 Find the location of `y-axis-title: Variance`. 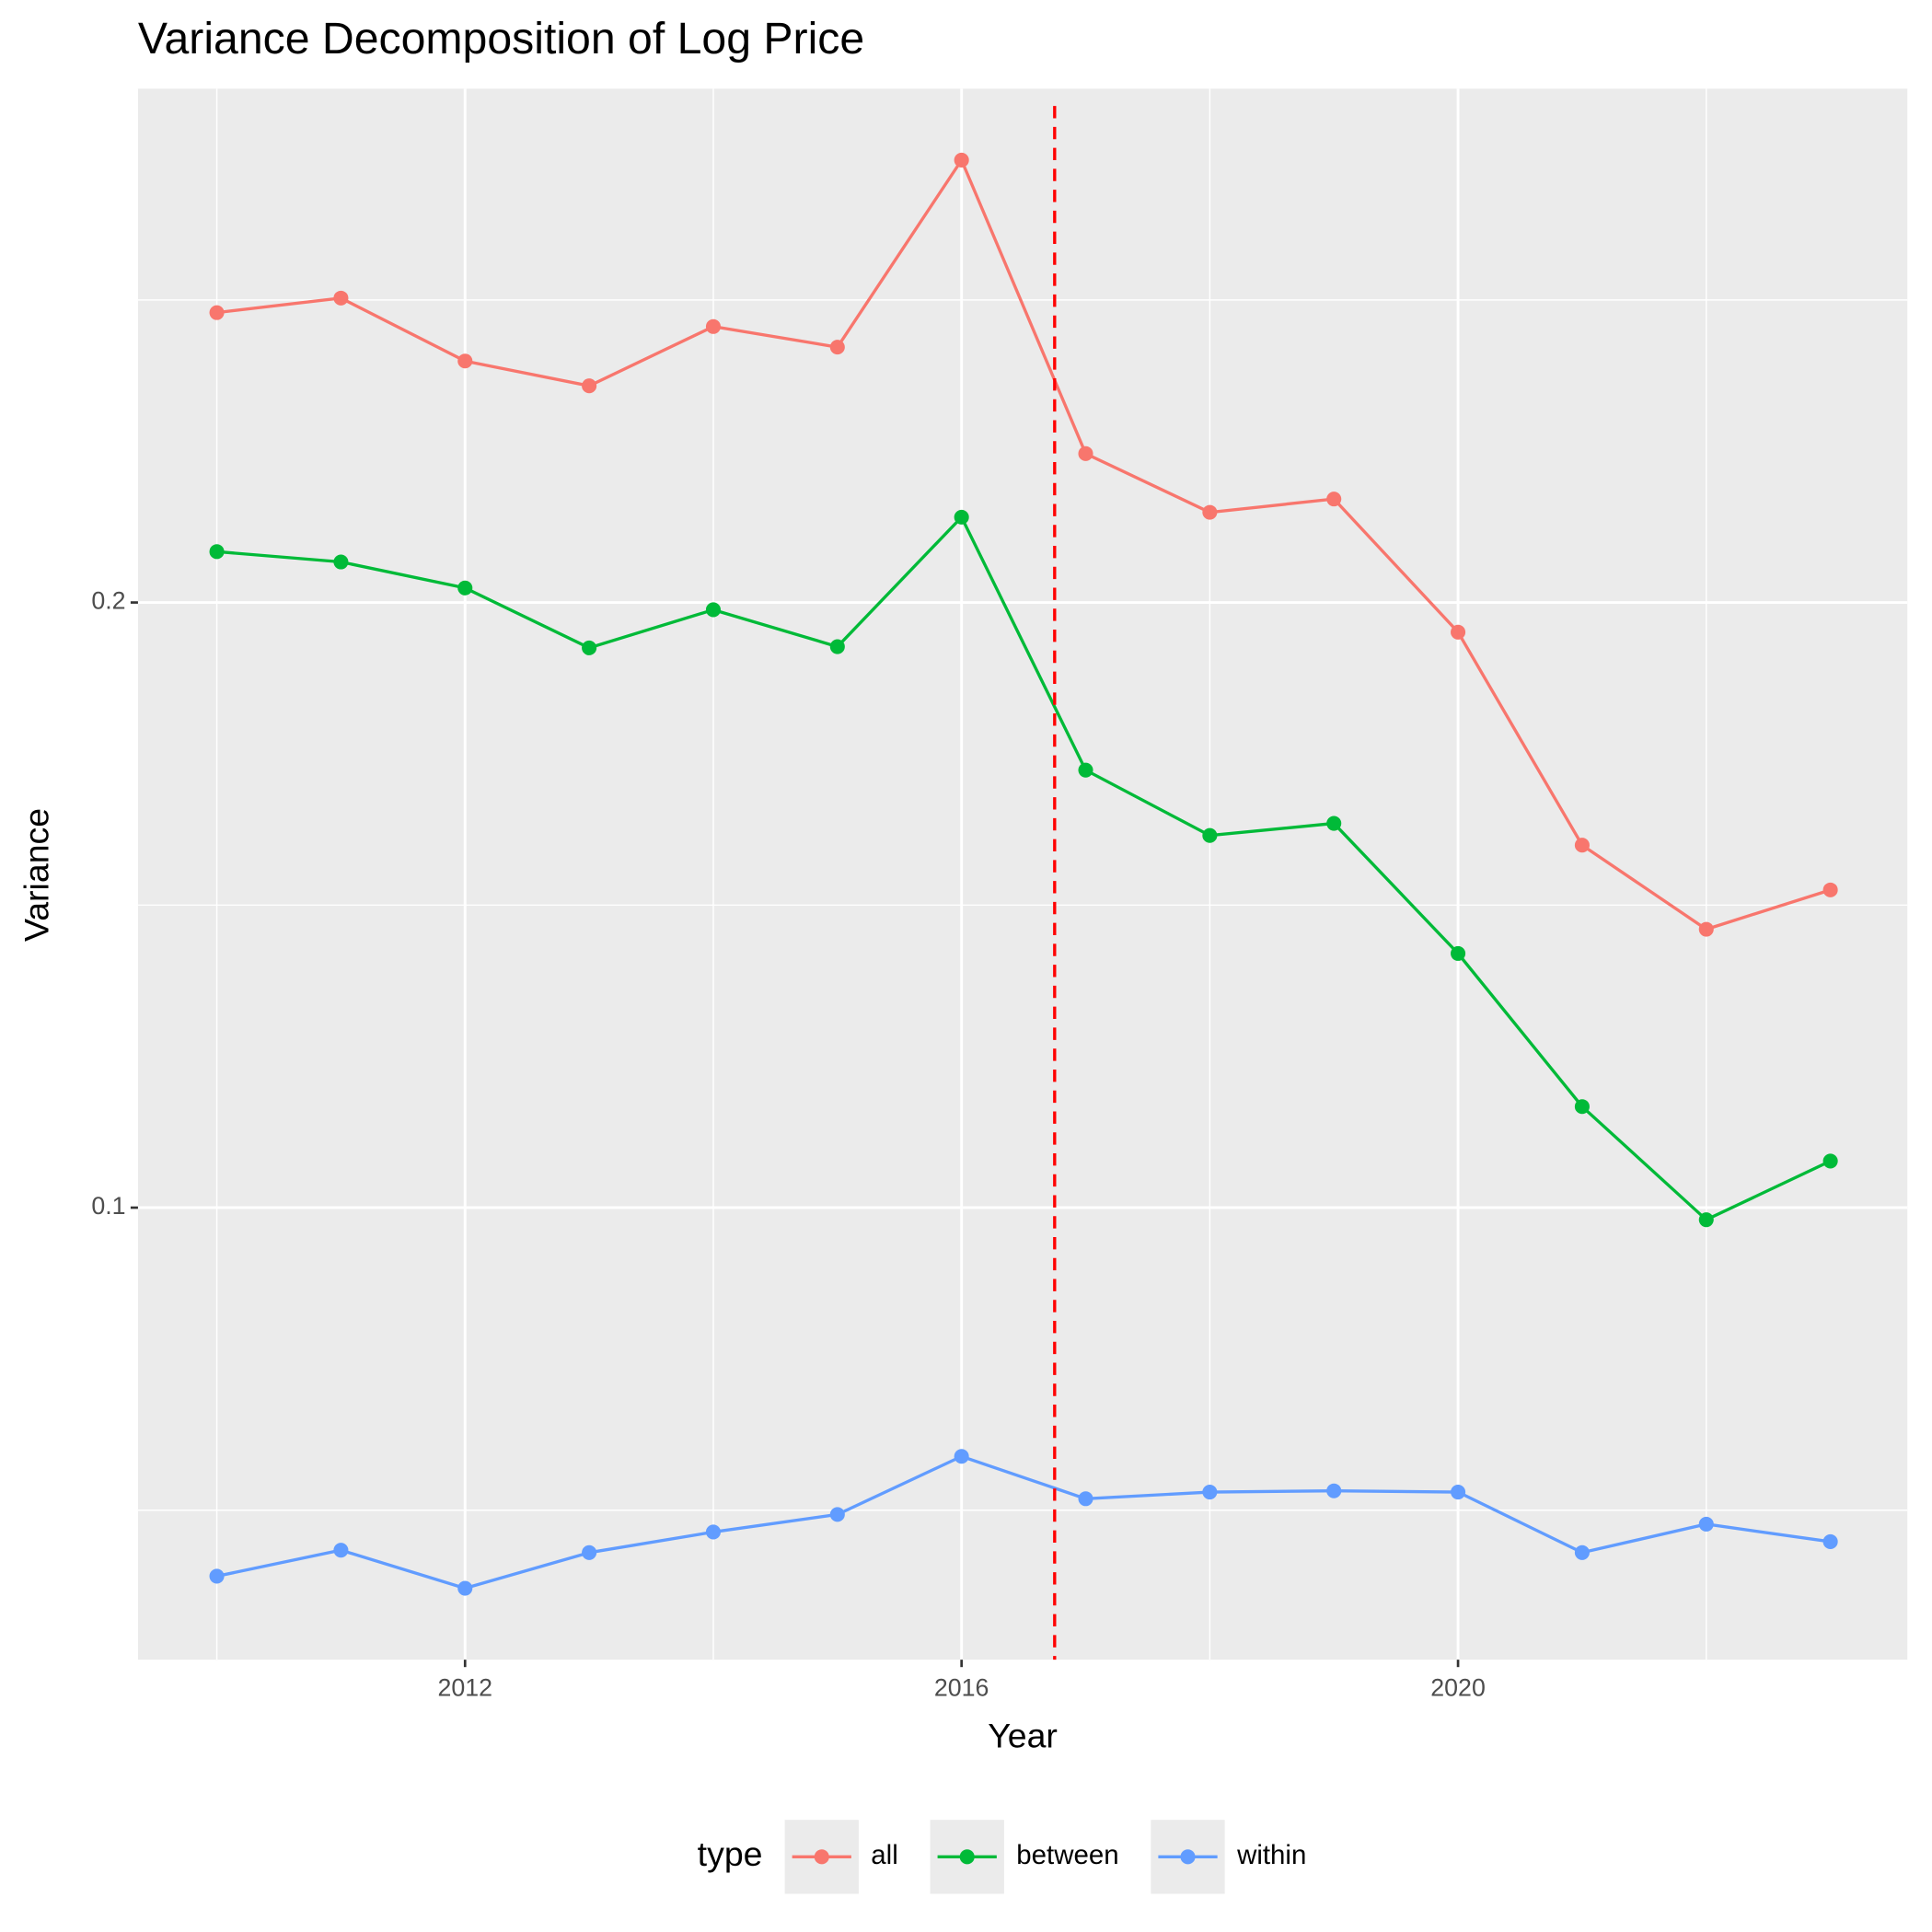

y-axis-title: Variance is located at coordinates (37, 875).